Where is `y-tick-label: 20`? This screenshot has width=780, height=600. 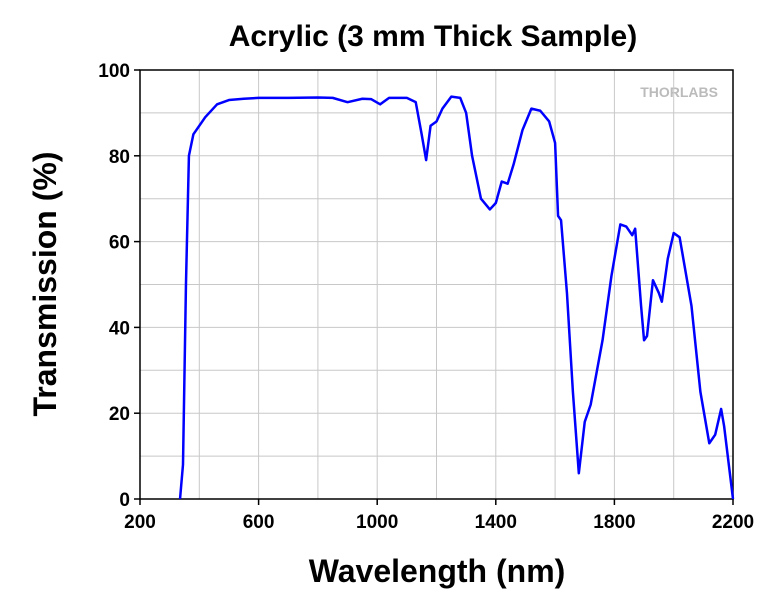 y-tick-label: 20 is located at coordinates (119, 414).